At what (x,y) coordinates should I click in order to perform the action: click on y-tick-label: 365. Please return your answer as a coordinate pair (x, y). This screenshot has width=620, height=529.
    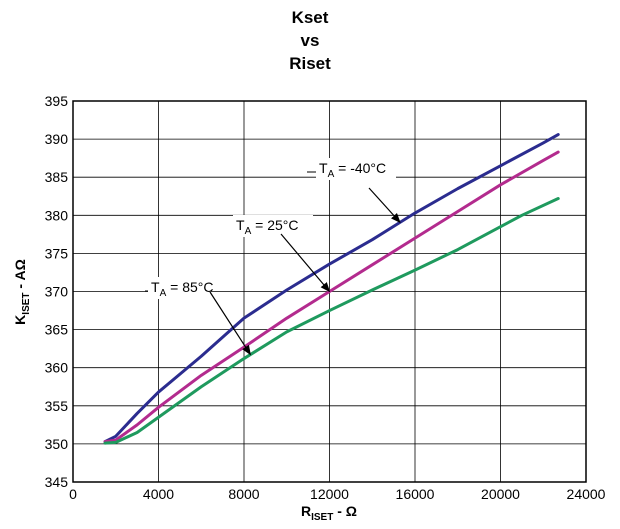
    Looking at the image, I should click on (57, 330).